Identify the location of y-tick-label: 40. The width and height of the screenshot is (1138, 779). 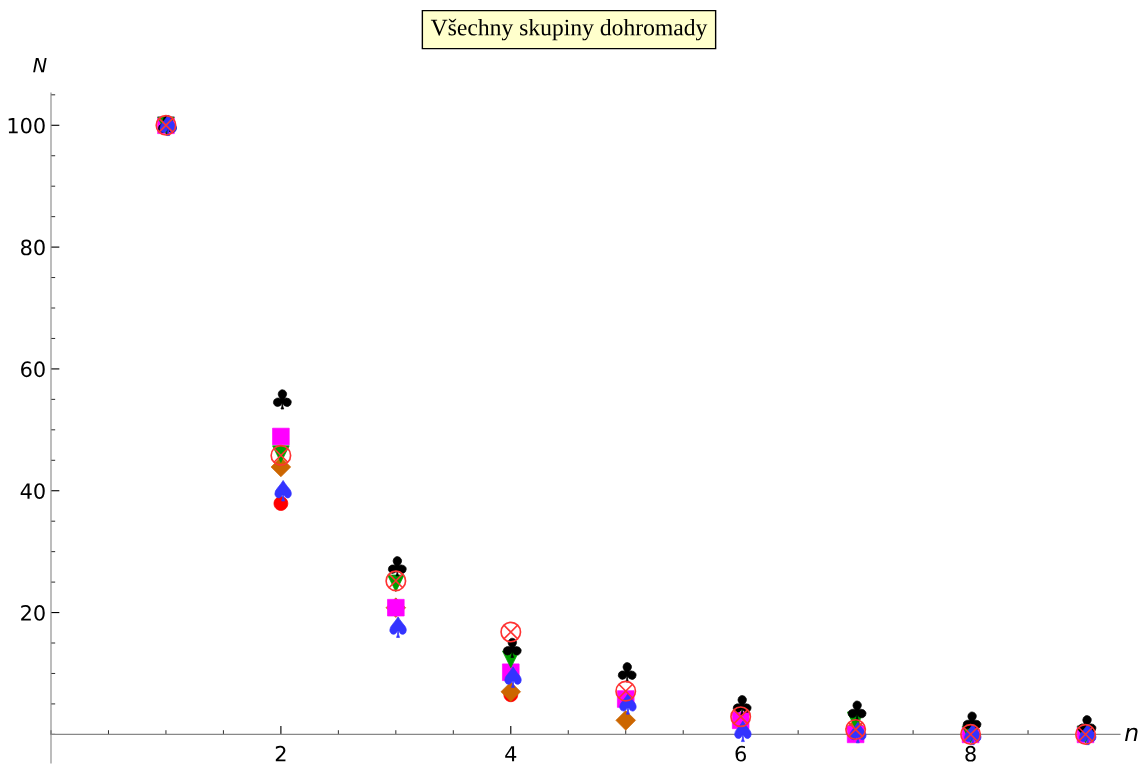
(32, 491).